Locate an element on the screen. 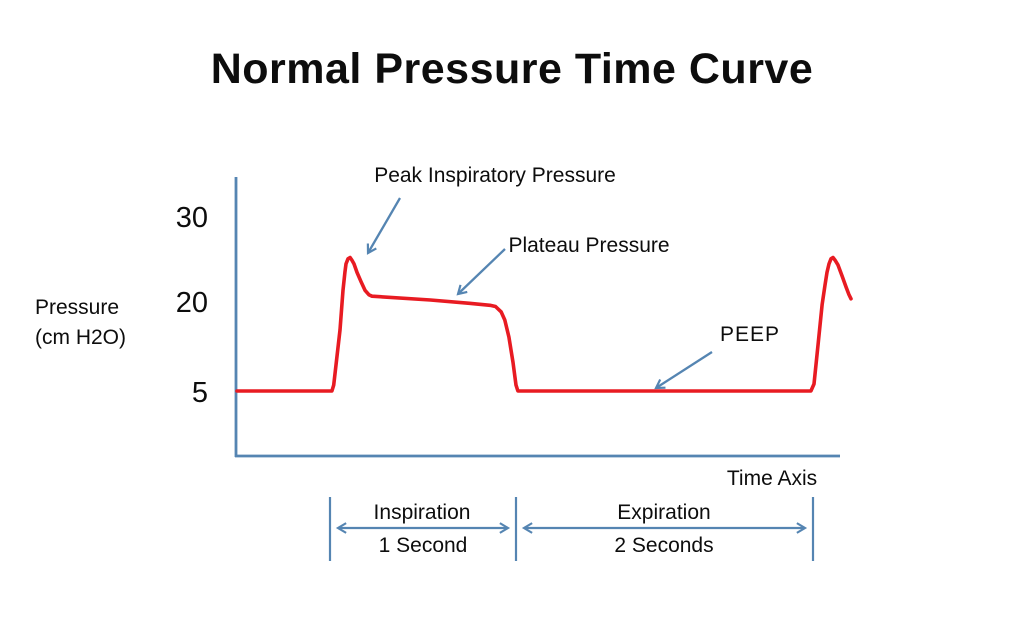 The image size is (1024, 633). y-axis-label-line2: (cm H2O) is located at coordinates (80, 337).